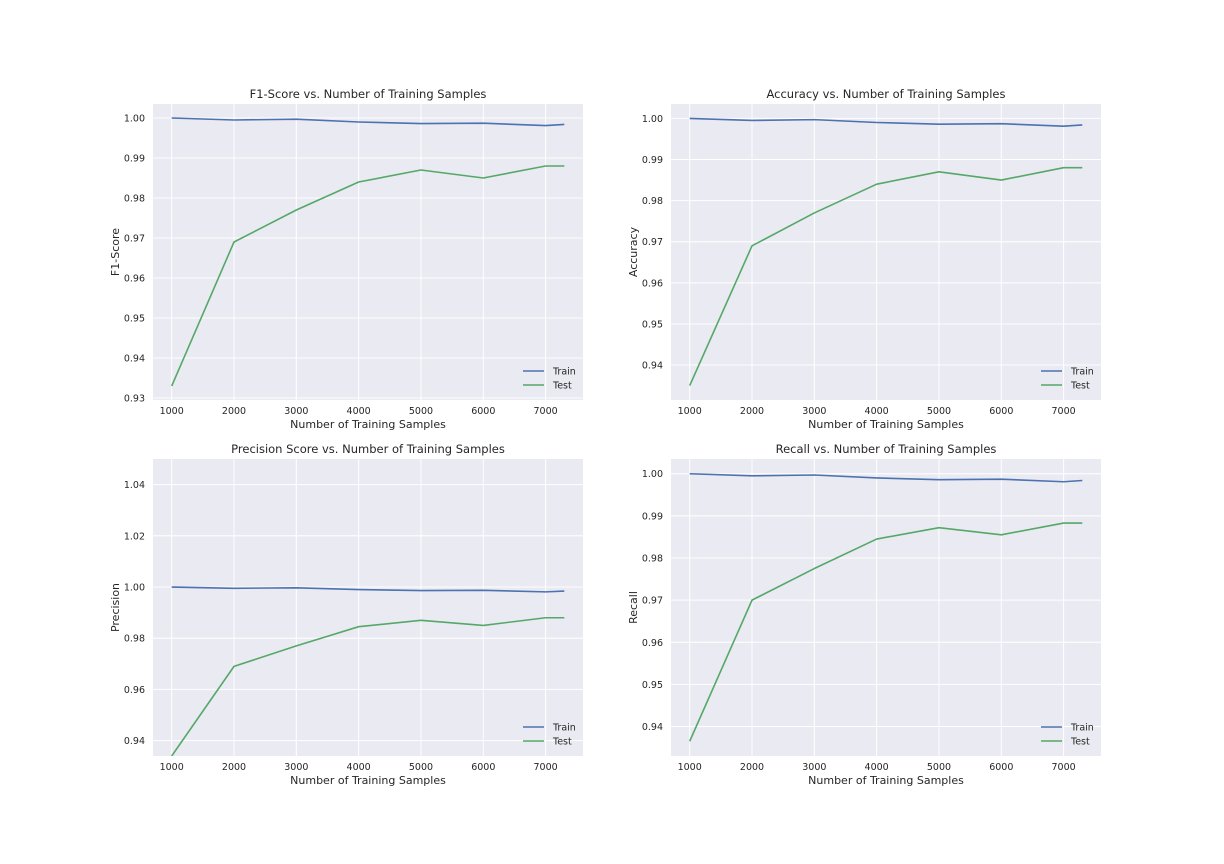 The width and height of the screenshot is (1224, 864). I want to click on y-axis-label: Precision, so click(115, 607).